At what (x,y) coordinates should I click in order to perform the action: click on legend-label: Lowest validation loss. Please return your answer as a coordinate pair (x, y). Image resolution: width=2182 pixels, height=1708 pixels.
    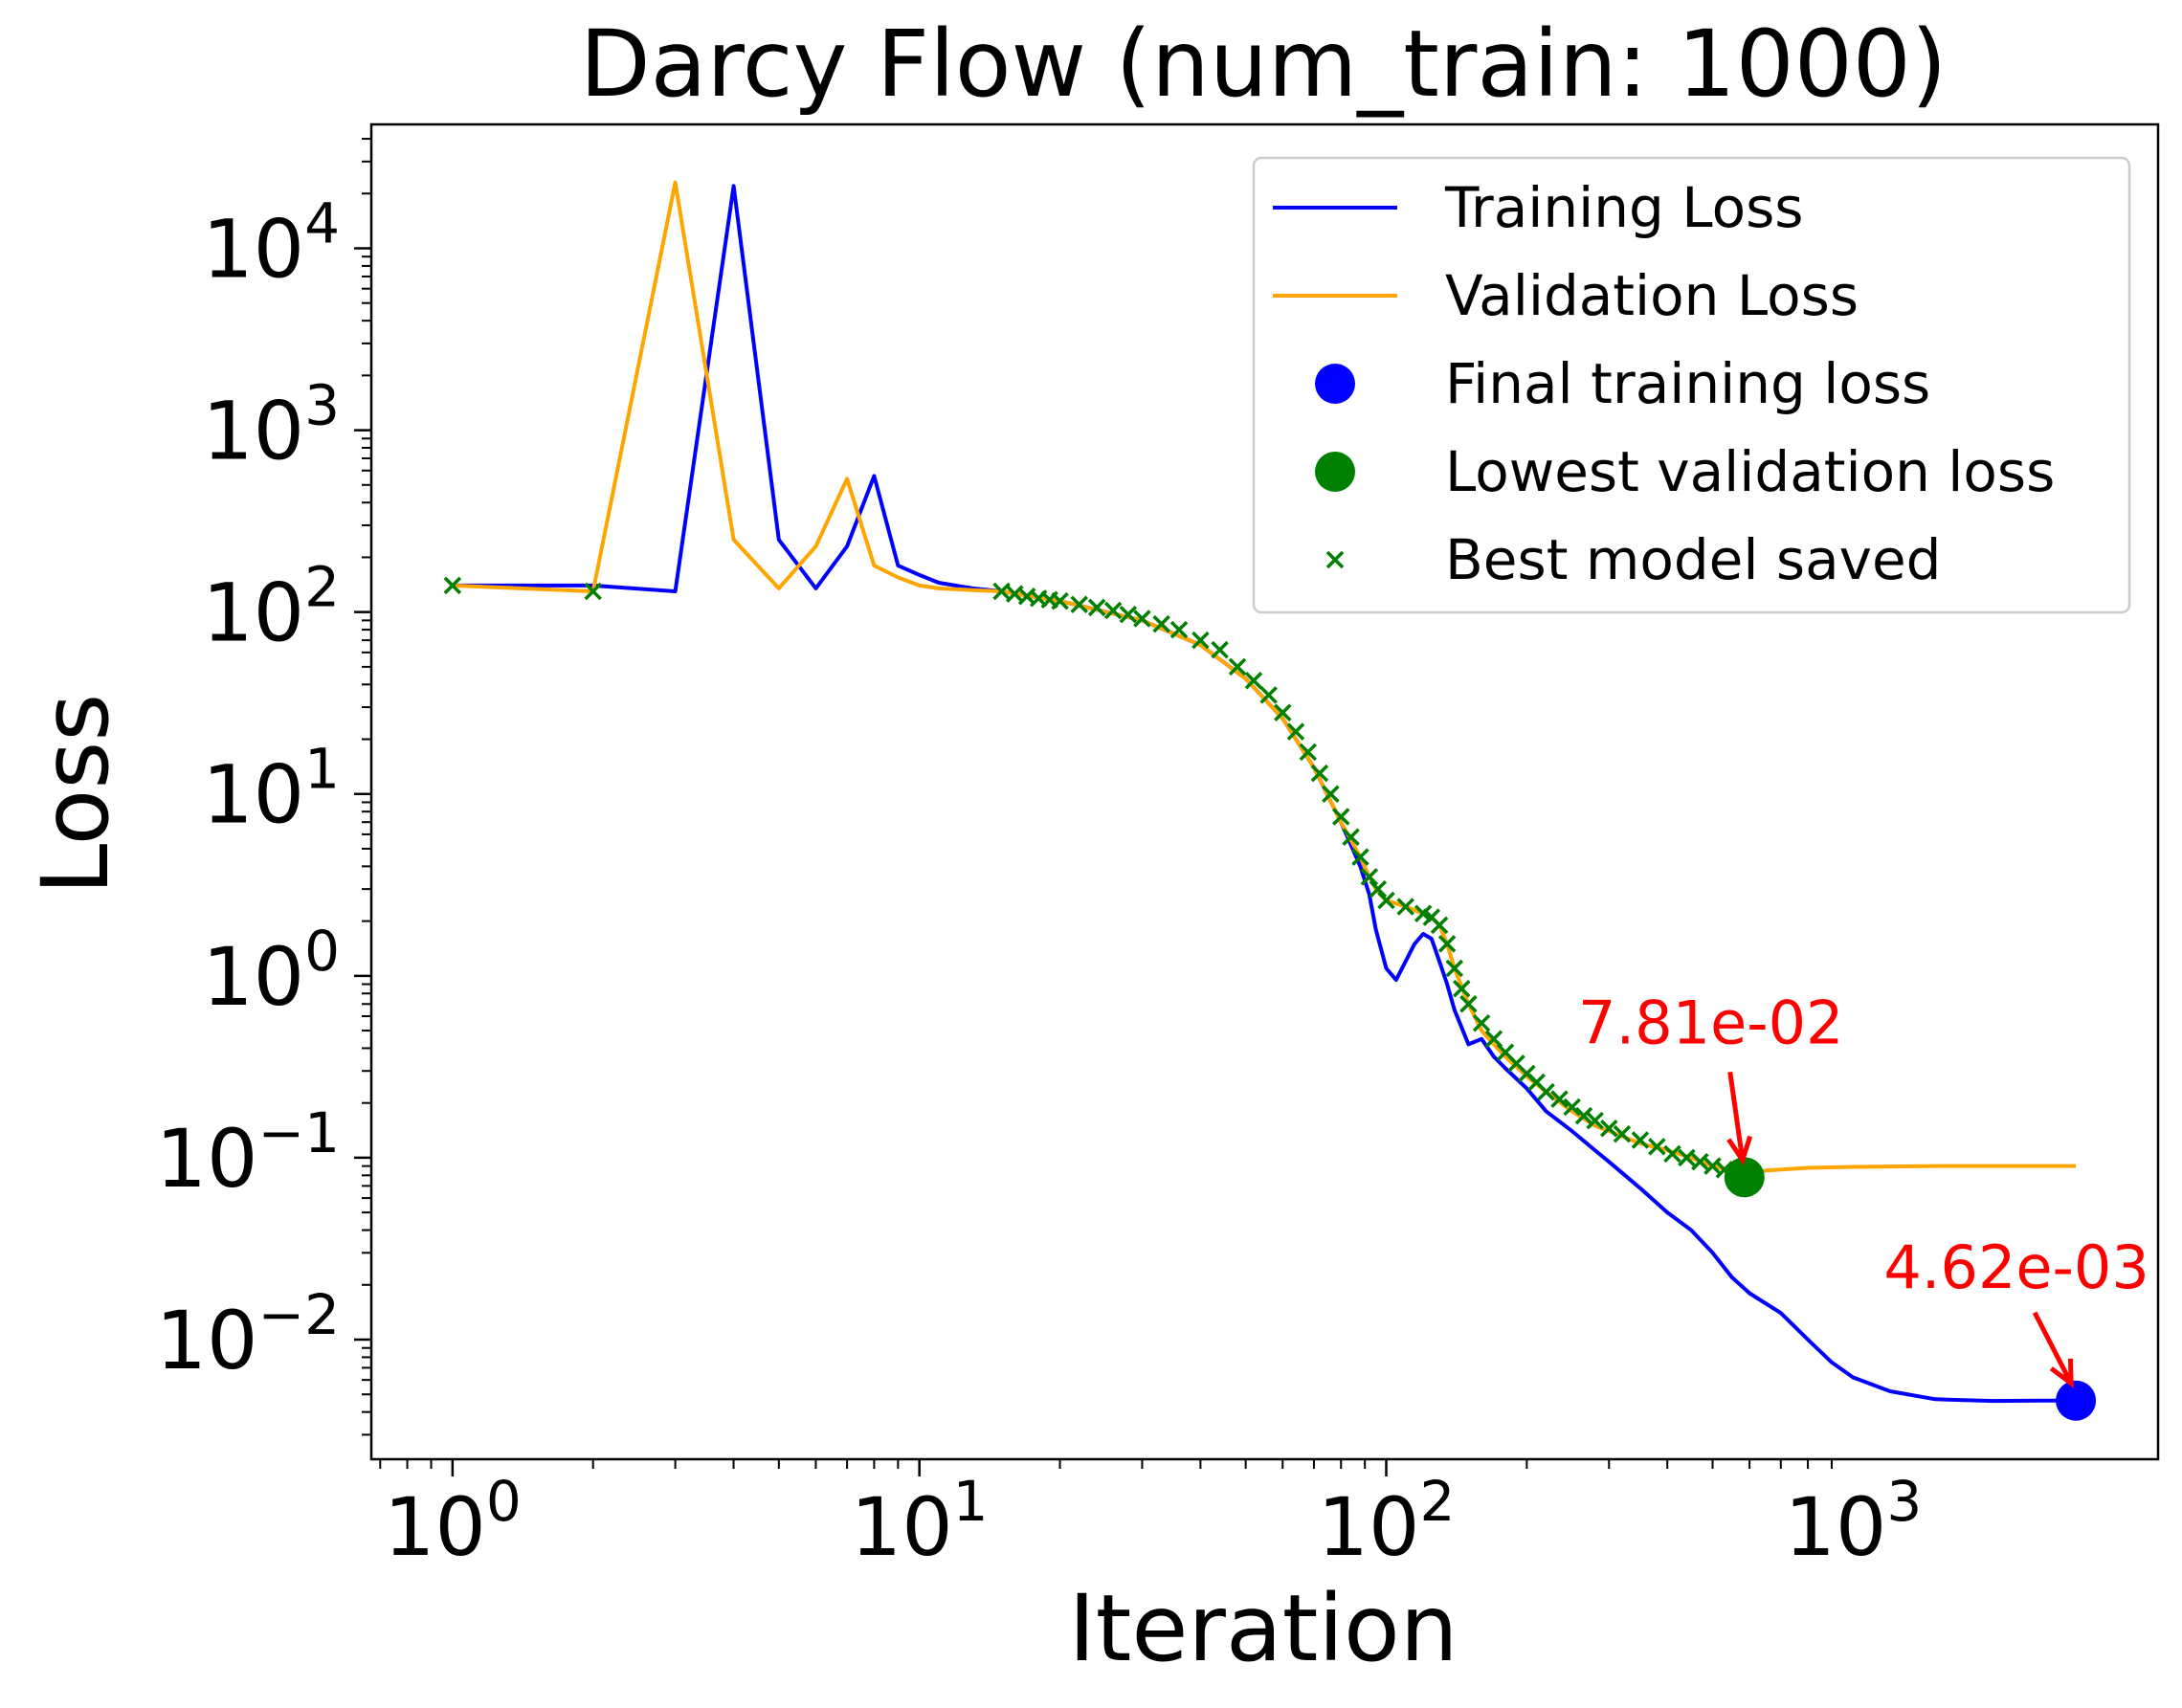
    Looking at the image, I should click on (1750, 472).